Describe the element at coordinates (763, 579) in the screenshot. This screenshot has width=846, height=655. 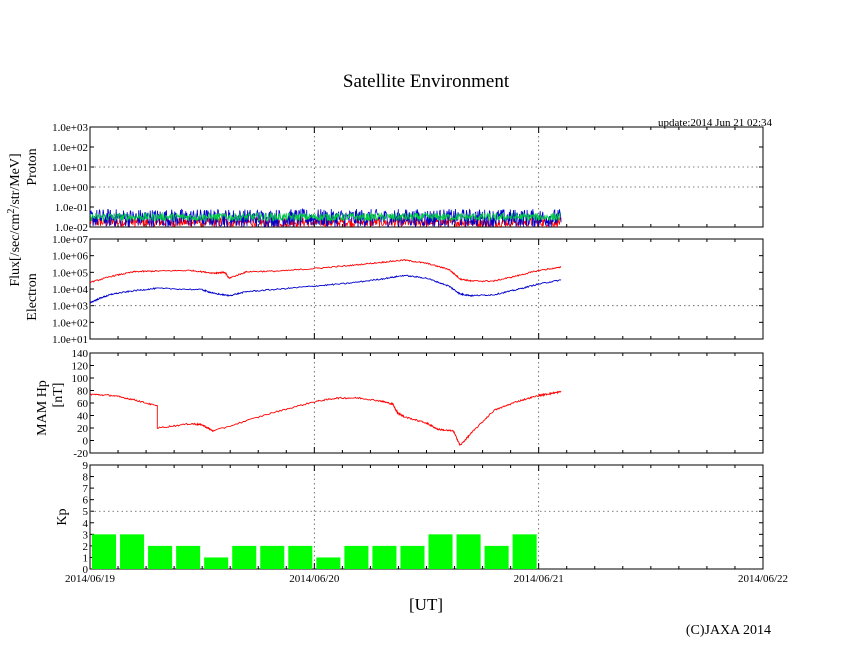
I see `x-tick-label: 2014/06/22` at that location.